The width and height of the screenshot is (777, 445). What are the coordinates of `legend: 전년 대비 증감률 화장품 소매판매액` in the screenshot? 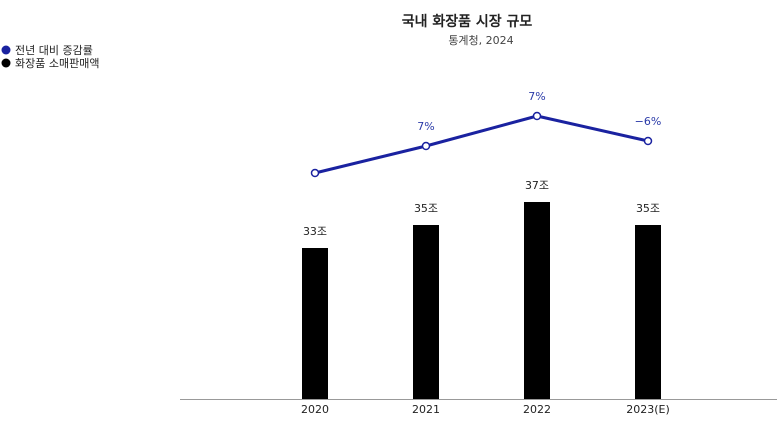 It's located at (50, 57).